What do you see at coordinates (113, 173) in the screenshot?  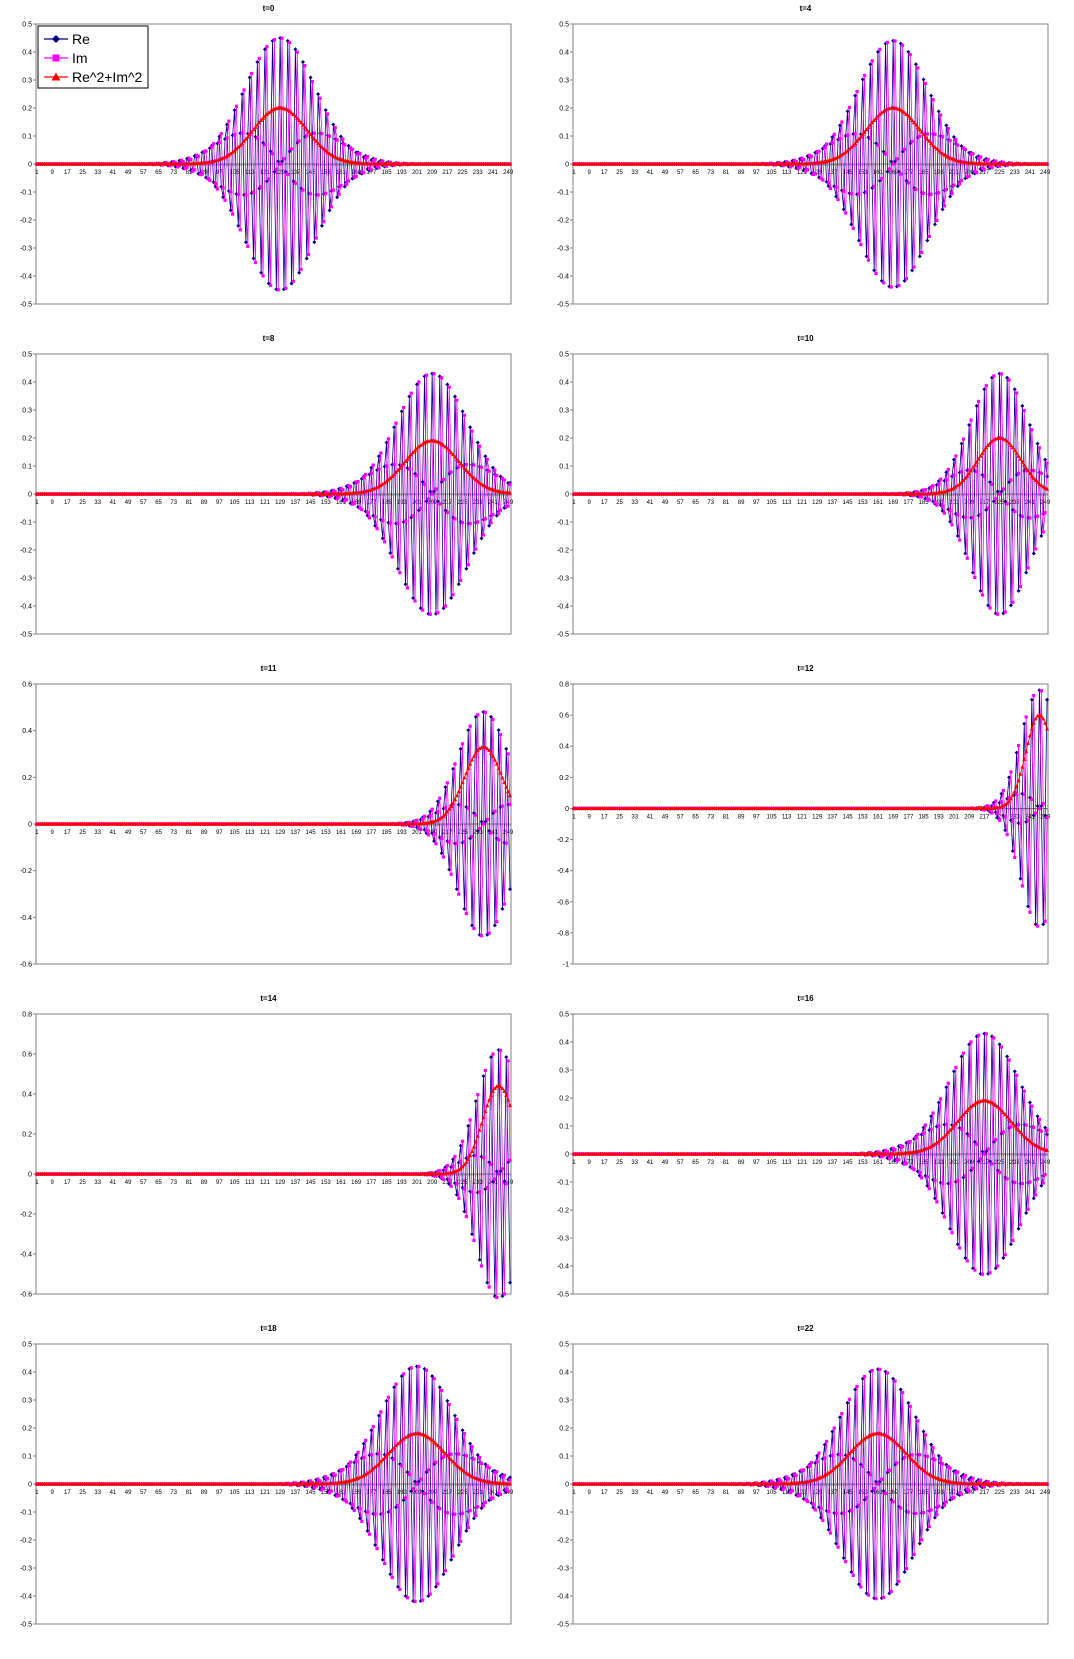 I see `x-tick-label: 41` at bounding box center [113, 173].